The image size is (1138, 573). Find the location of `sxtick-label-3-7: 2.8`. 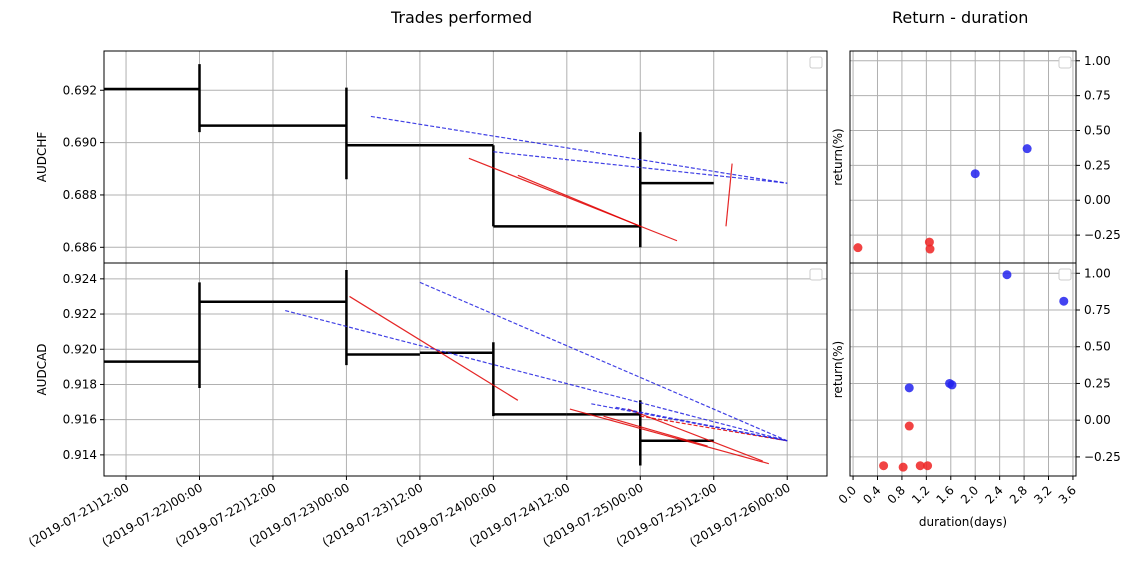

sxtick-label-3-7: 2.8 is located at coordinates (1018, 494).